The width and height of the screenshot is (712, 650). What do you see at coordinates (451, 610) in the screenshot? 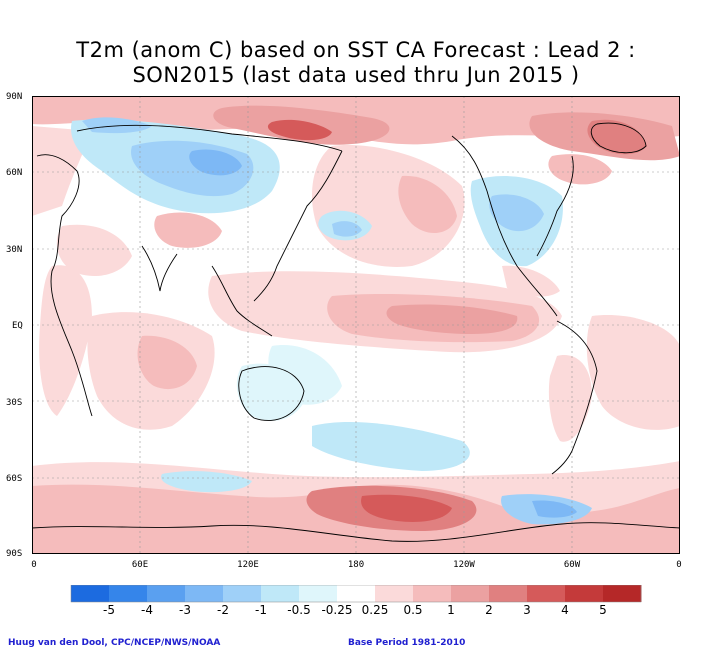
I see `colorbar-tick-label: 1` at bounding box center [451, 610].